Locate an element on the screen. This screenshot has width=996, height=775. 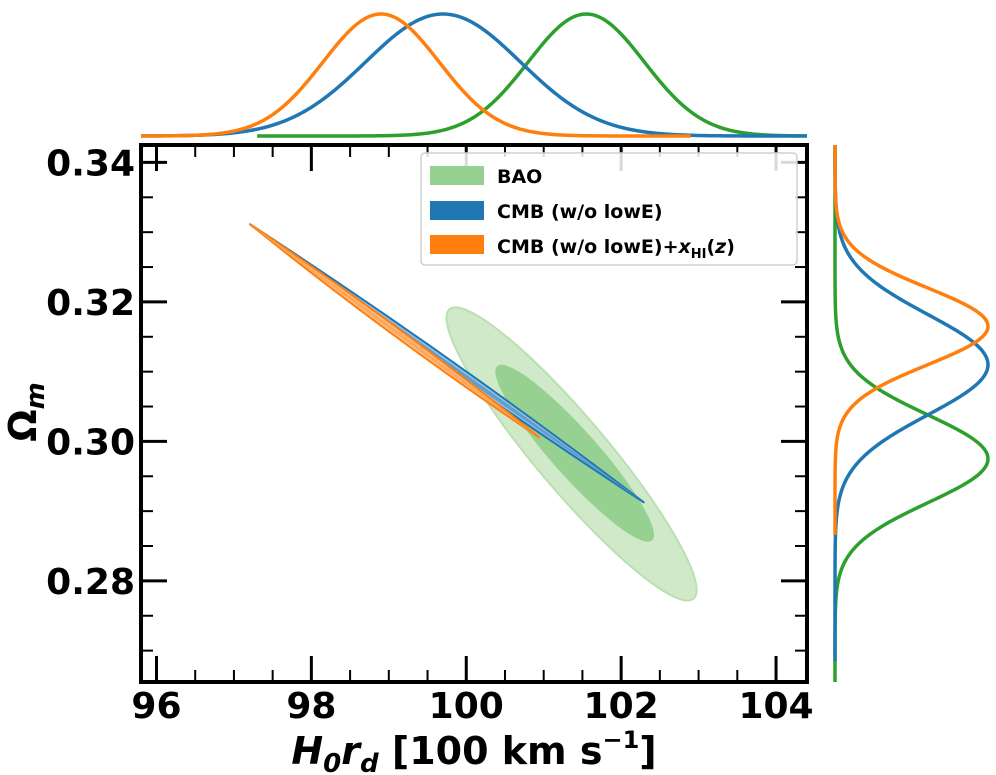
legend-label-cmb-xhi: CMB (w/o lowE)+xHI(z) is located at coordinates (616, 249).